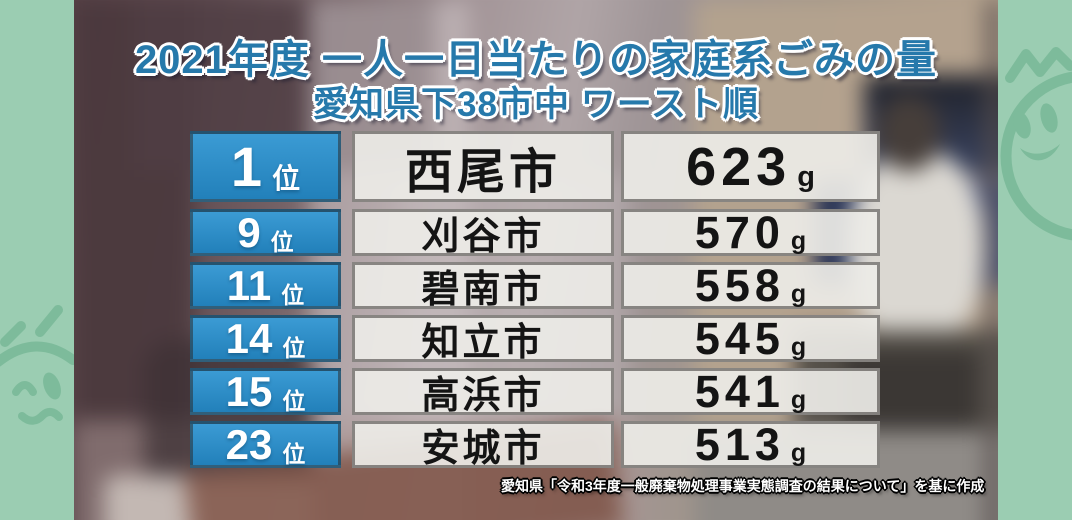  I want to click on value-cell: 541 g, so click(750, 391).